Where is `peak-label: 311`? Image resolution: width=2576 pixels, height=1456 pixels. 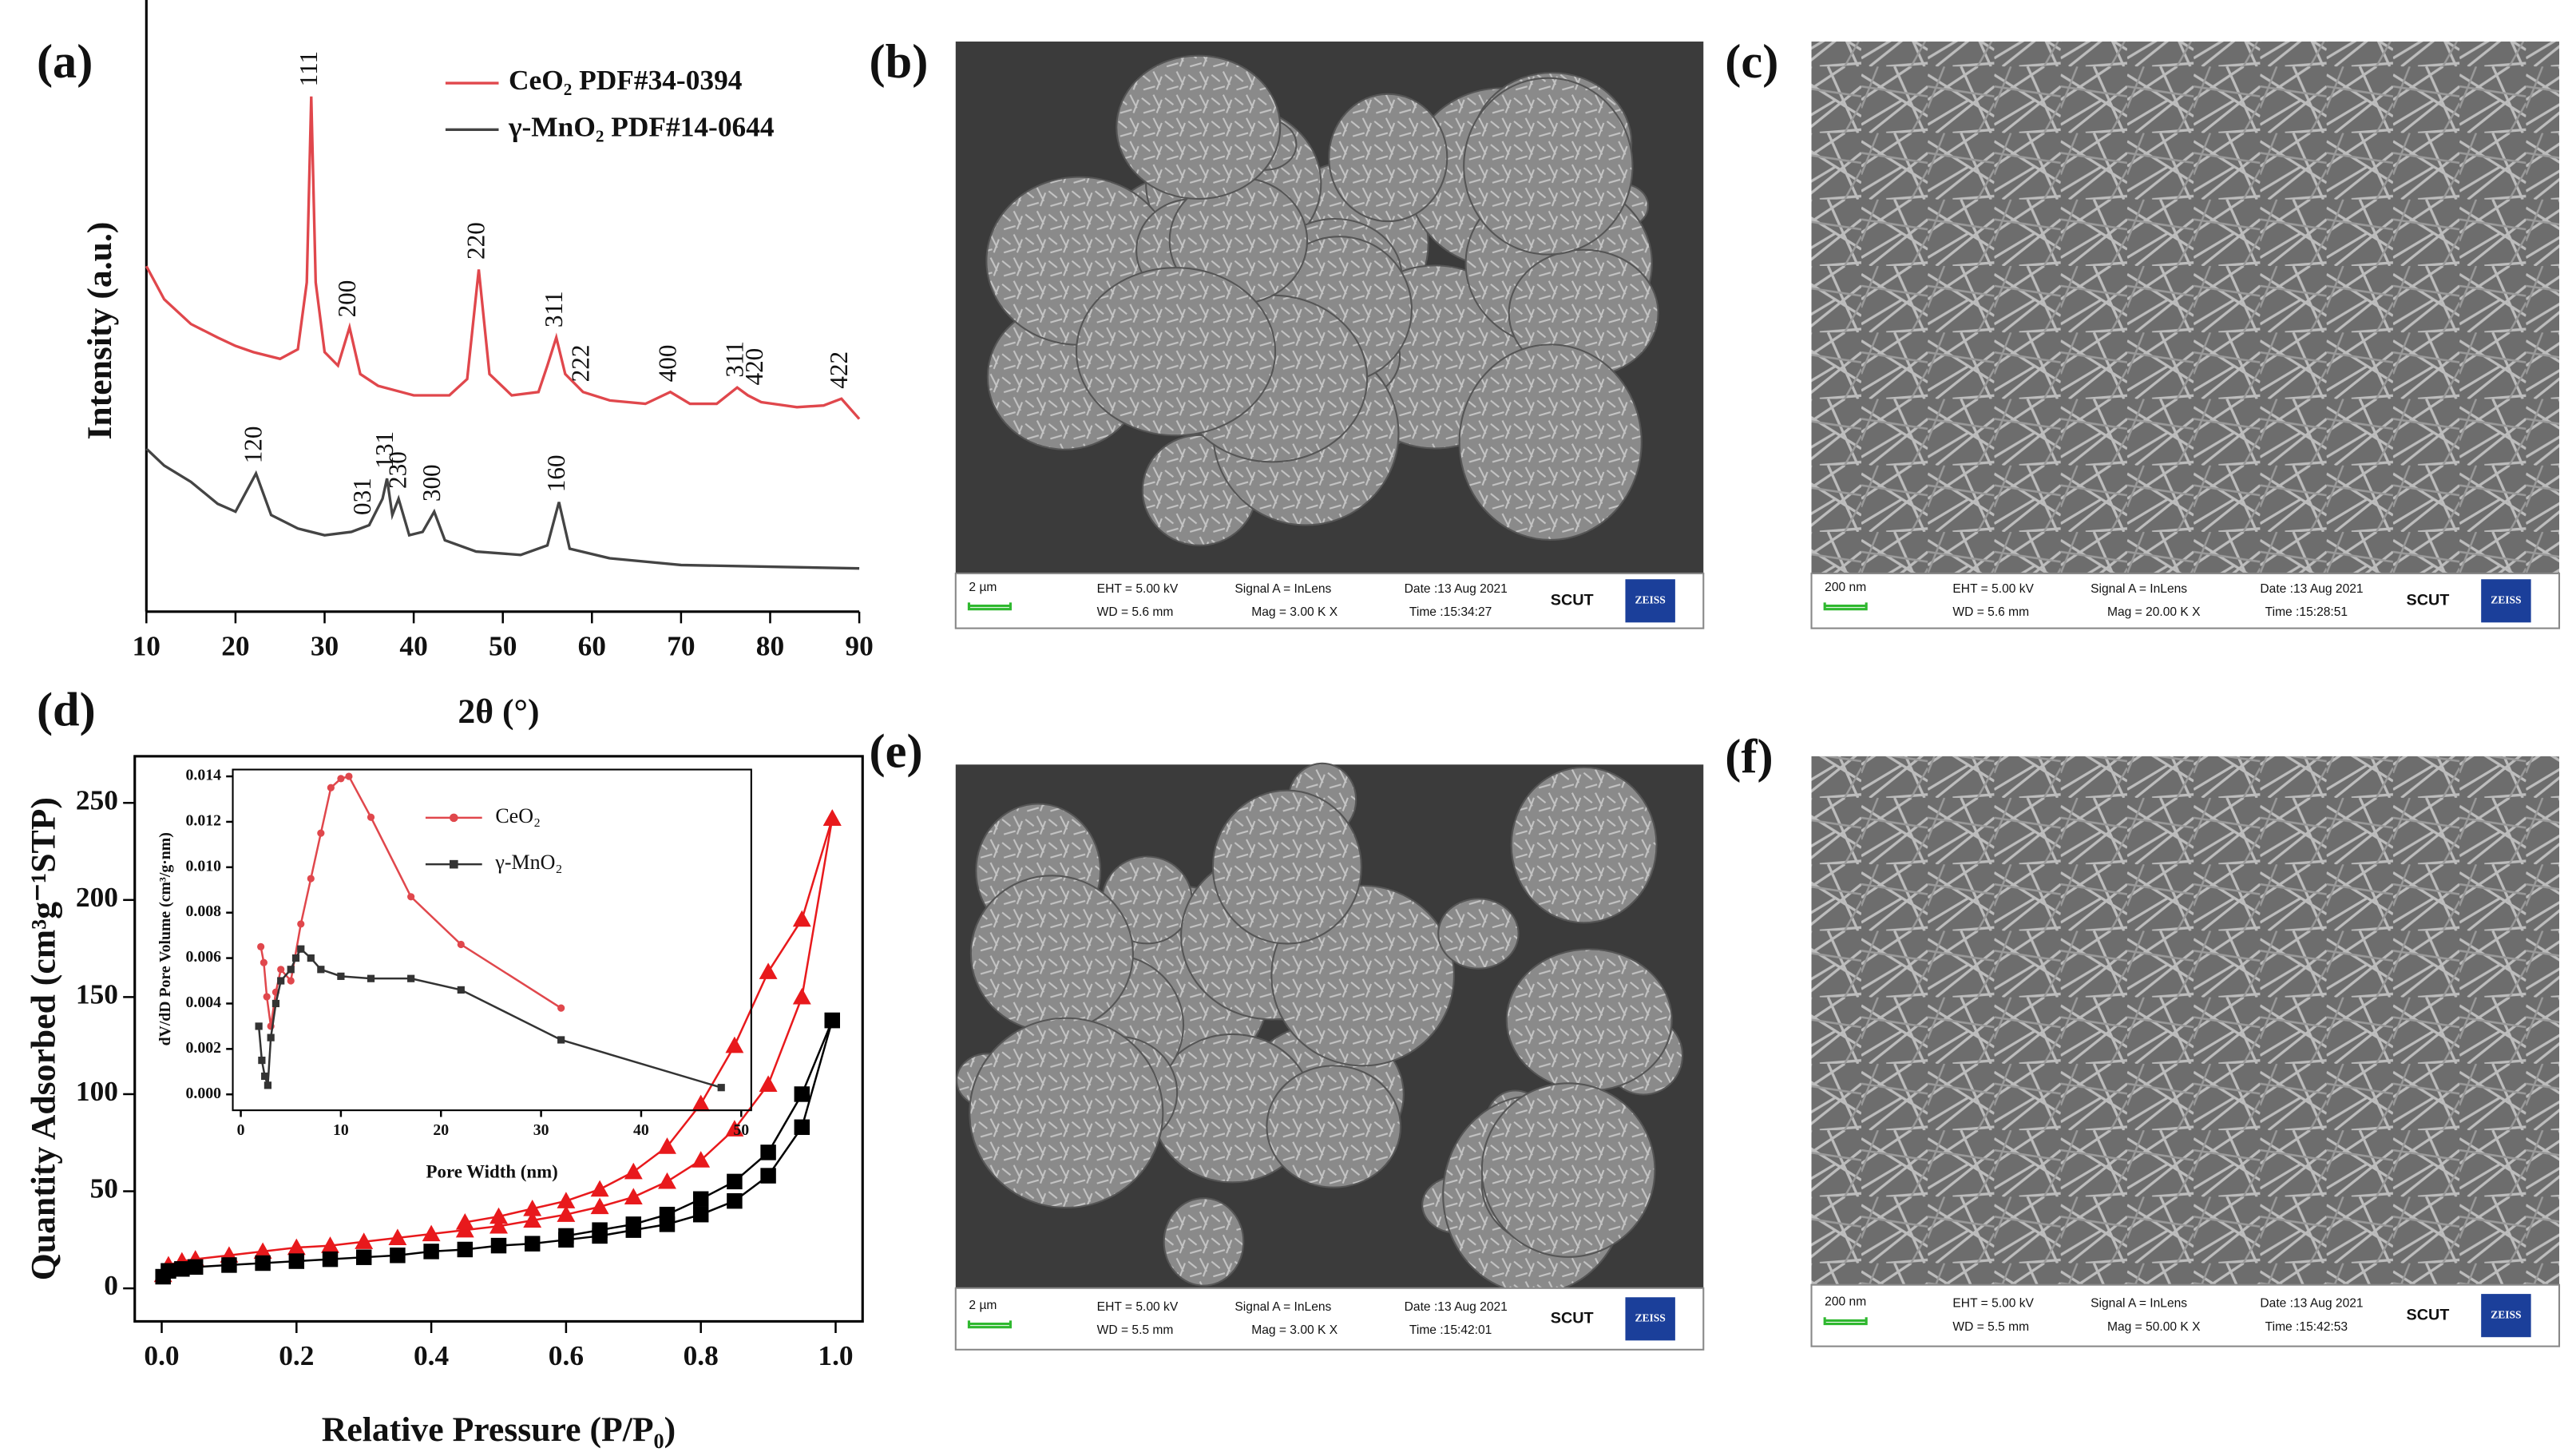 peak-label: 311 is located at coordinates (554, 309).